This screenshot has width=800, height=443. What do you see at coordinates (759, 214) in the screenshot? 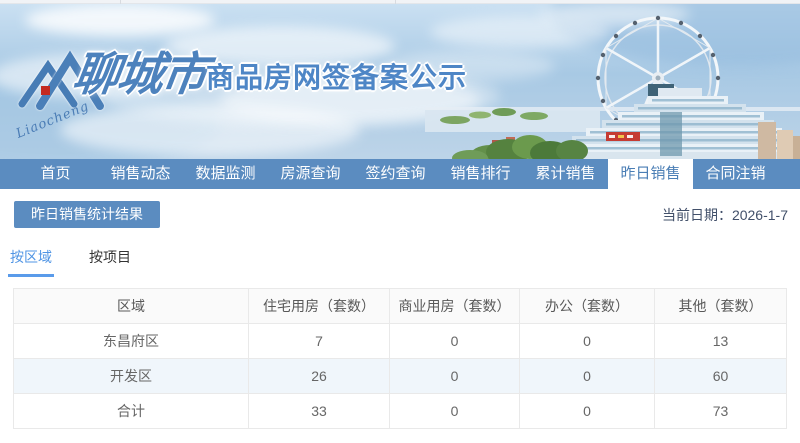
I see `current-date-value: 2026-1-7` at bounding box center [759, 214].